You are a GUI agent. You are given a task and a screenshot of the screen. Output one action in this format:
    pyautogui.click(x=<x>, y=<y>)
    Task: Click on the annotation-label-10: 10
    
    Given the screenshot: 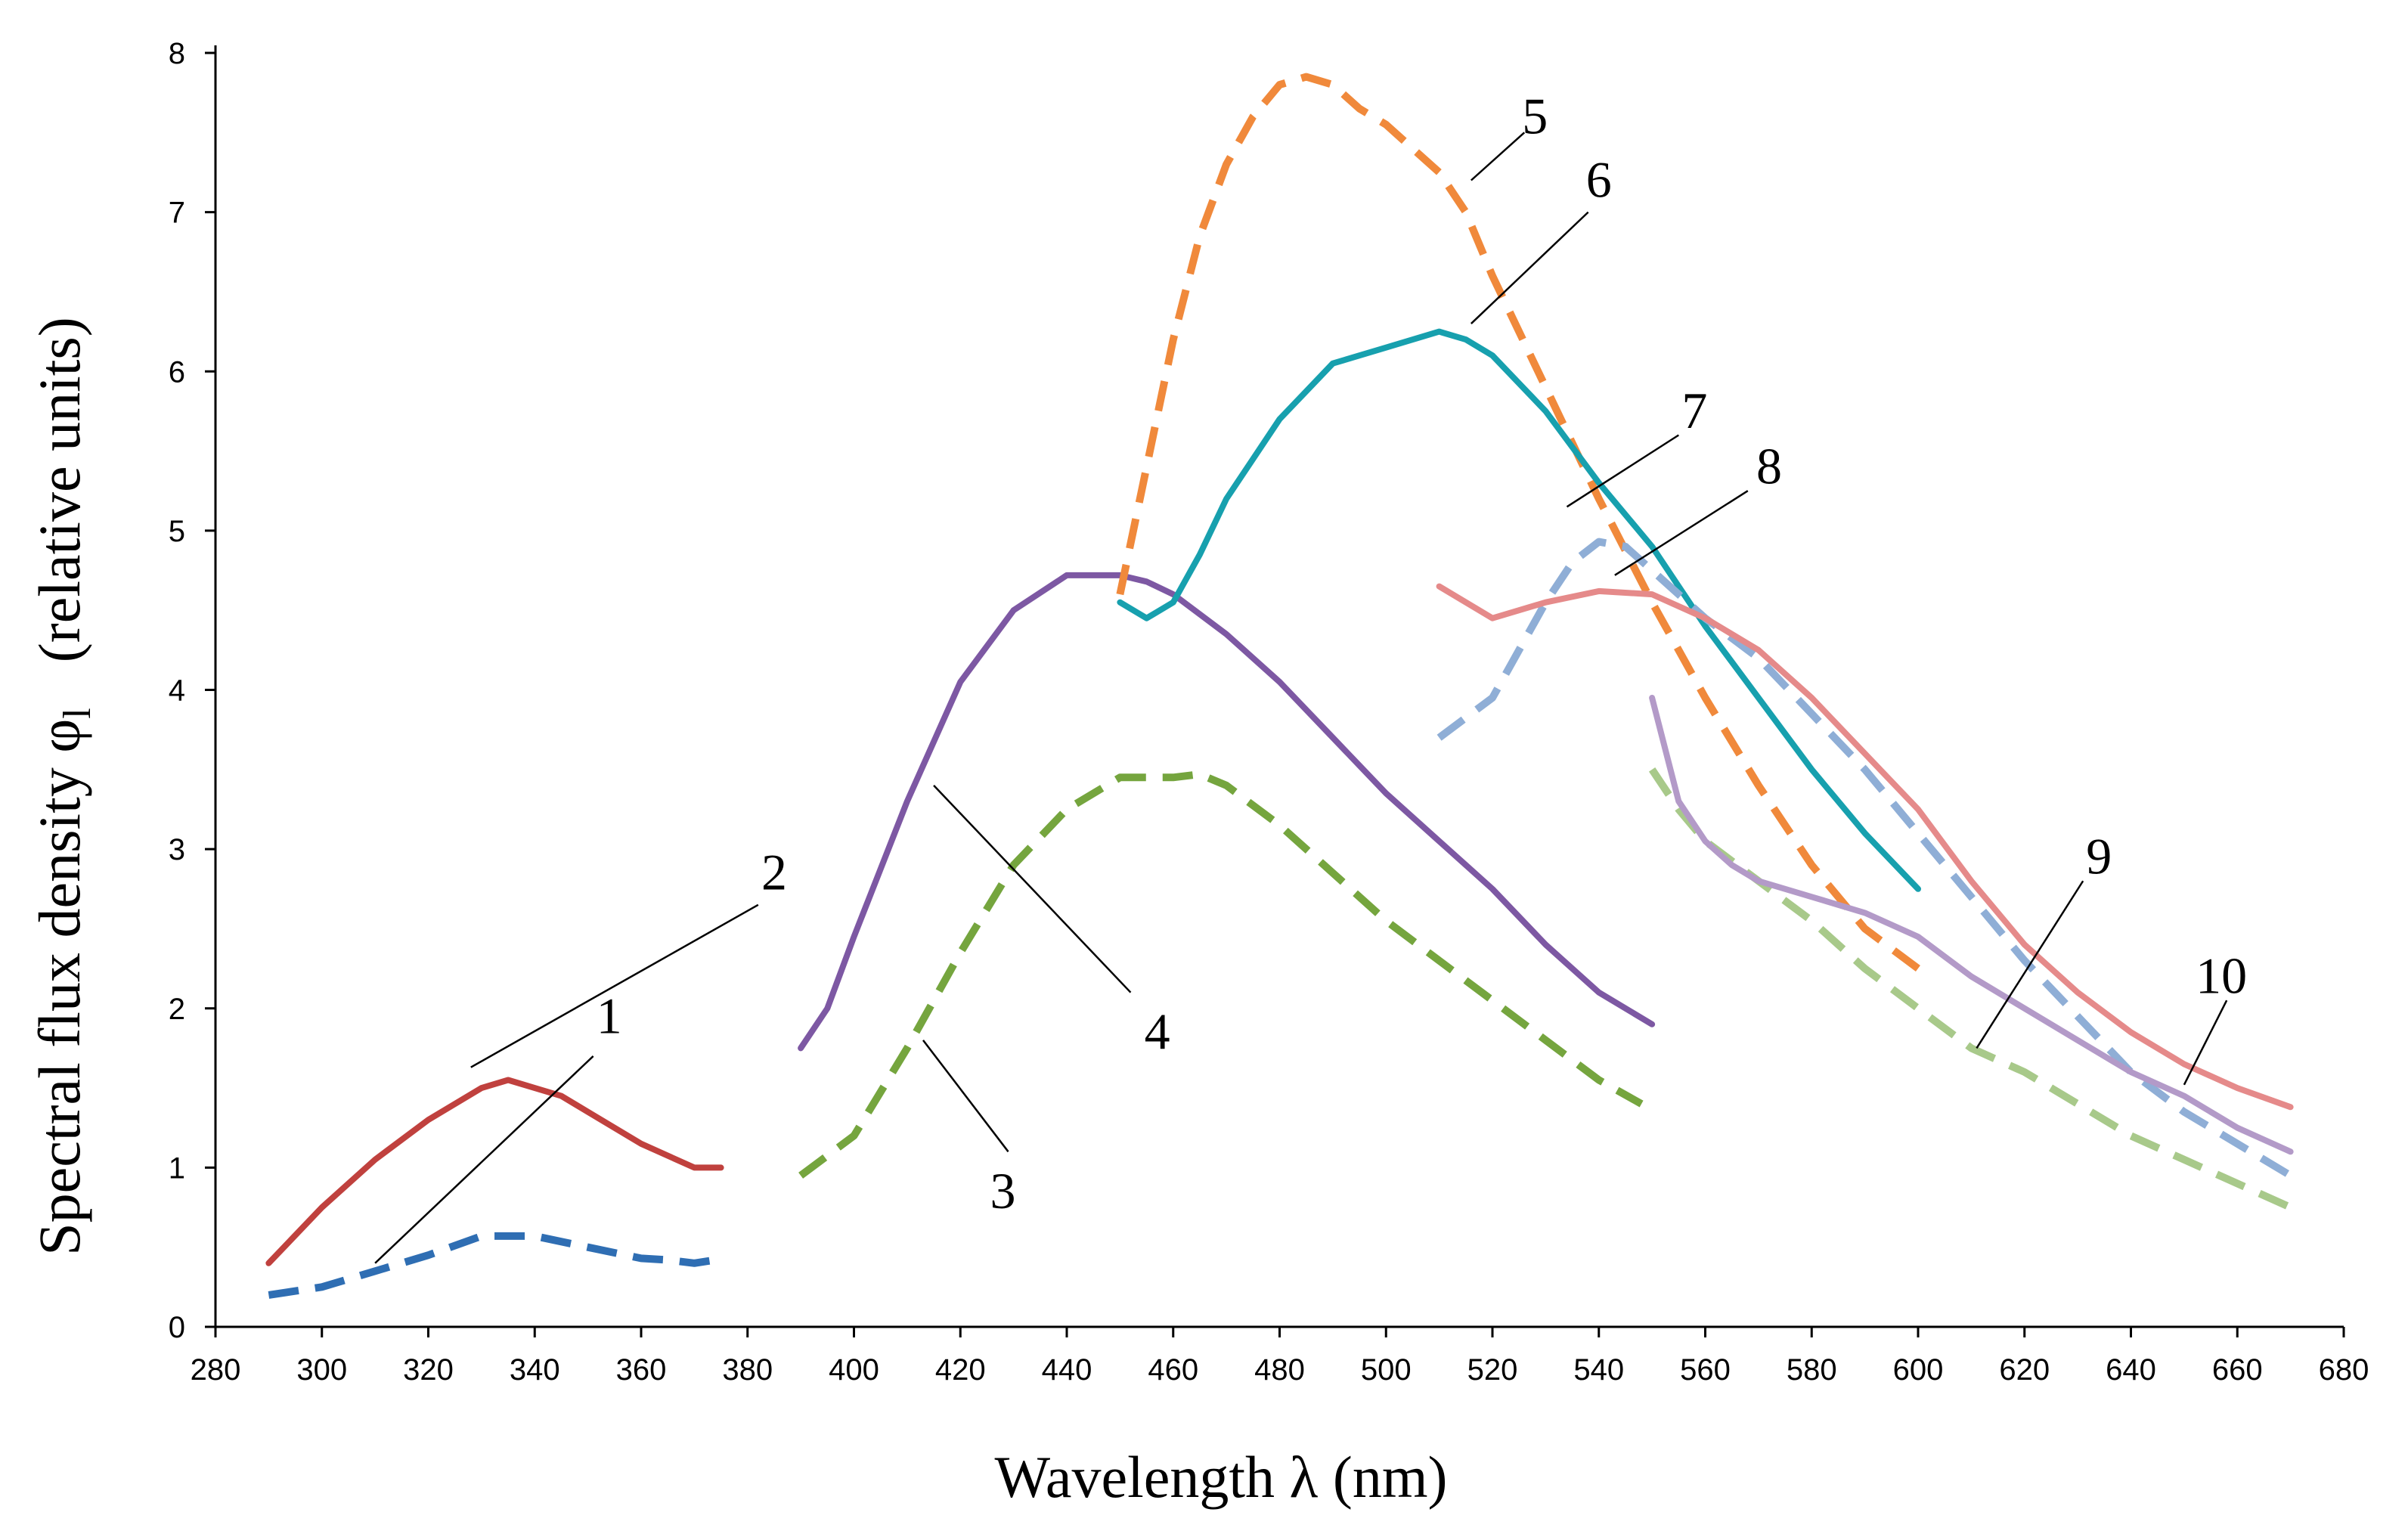 What is the action you would take?
    pyautogui.click(x=2221, y=976)
    